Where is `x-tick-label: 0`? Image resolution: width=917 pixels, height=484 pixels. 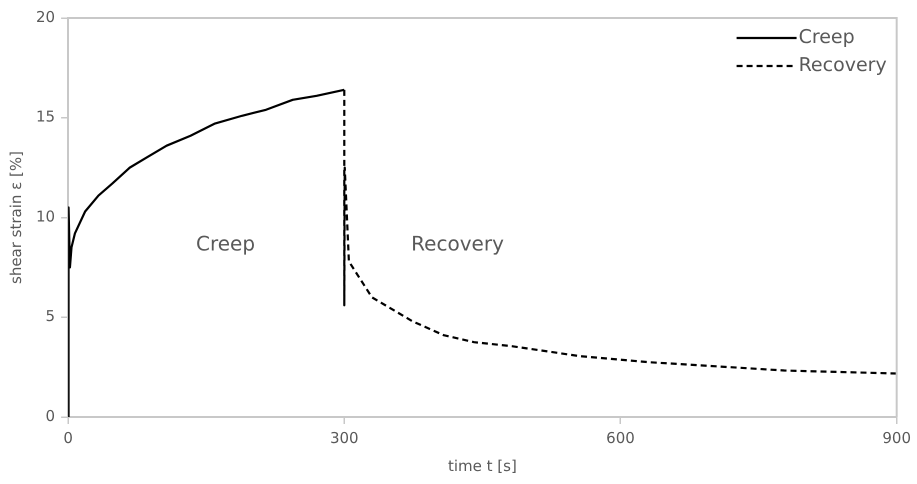
x-tick-label: 0 is located at coordinates (68, 437).